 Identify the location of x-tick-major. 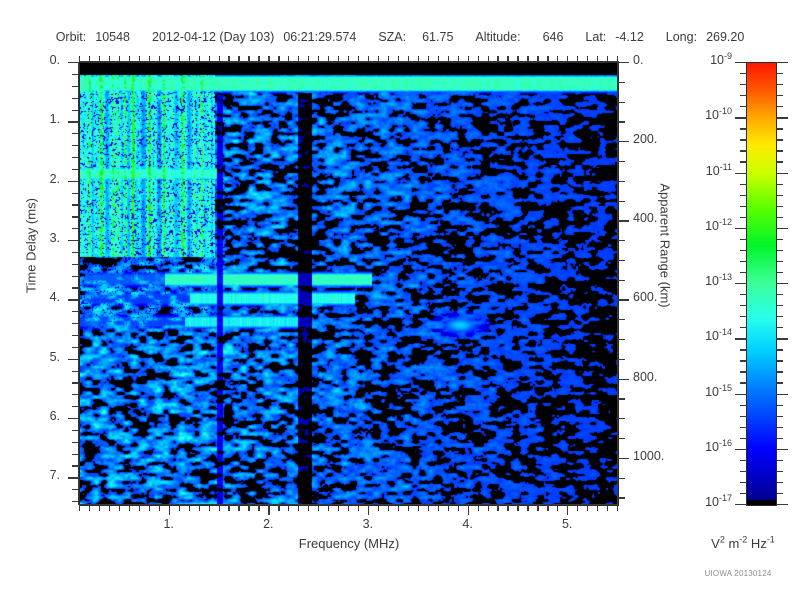
(269, 510).